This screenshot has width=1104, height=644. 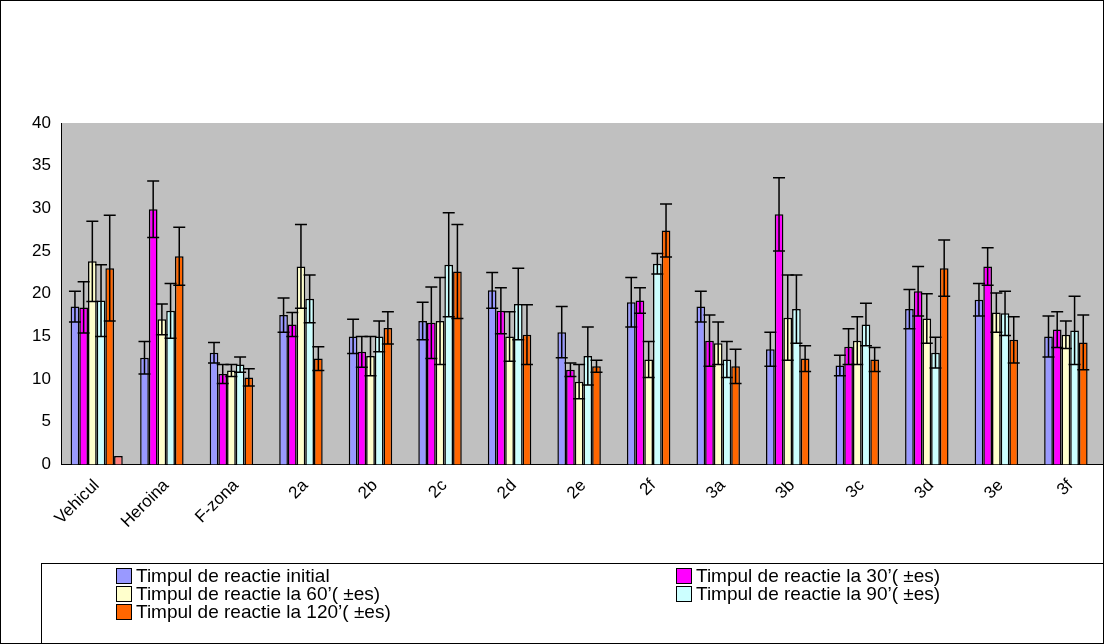 What do you see at coordinates (41, 378) in the screenshot?
I see `y-tick-label: 10` at bounding box center [41, 378].